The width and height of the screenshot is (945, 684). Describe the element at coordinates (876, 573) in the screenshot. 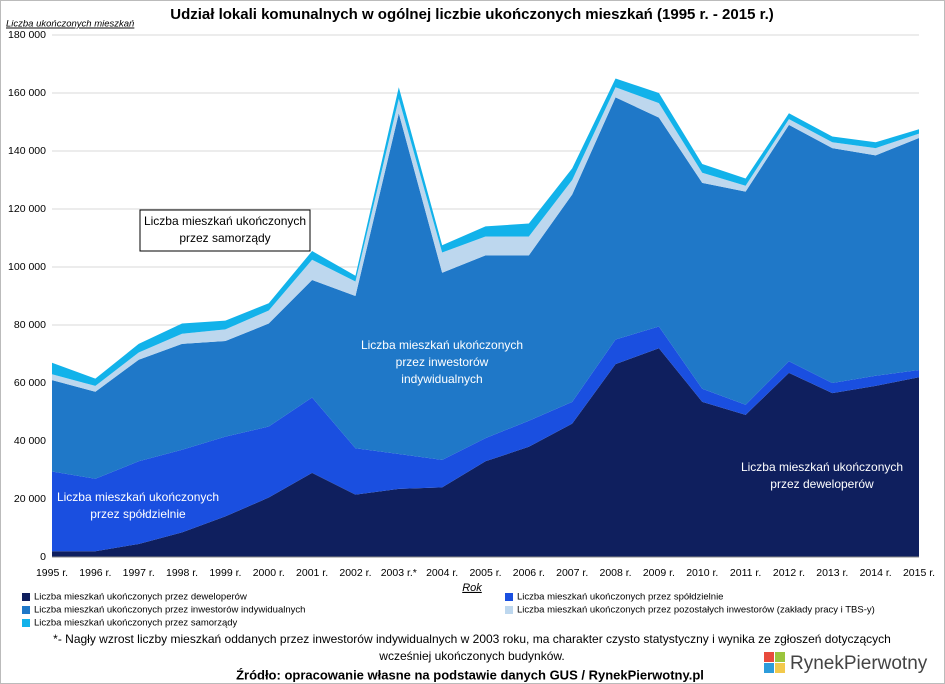

I see `x-tick-label: 2014 r.` at that location.